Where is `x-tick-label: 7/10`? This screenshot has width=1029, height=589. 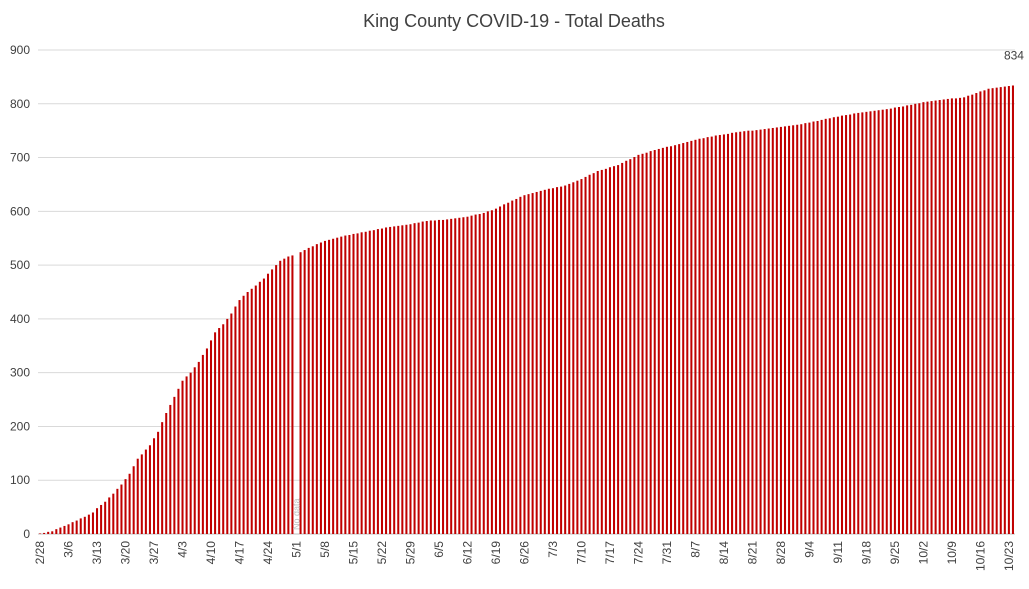
x-tick-label: 7/10 is located at coordinates (581, 553).